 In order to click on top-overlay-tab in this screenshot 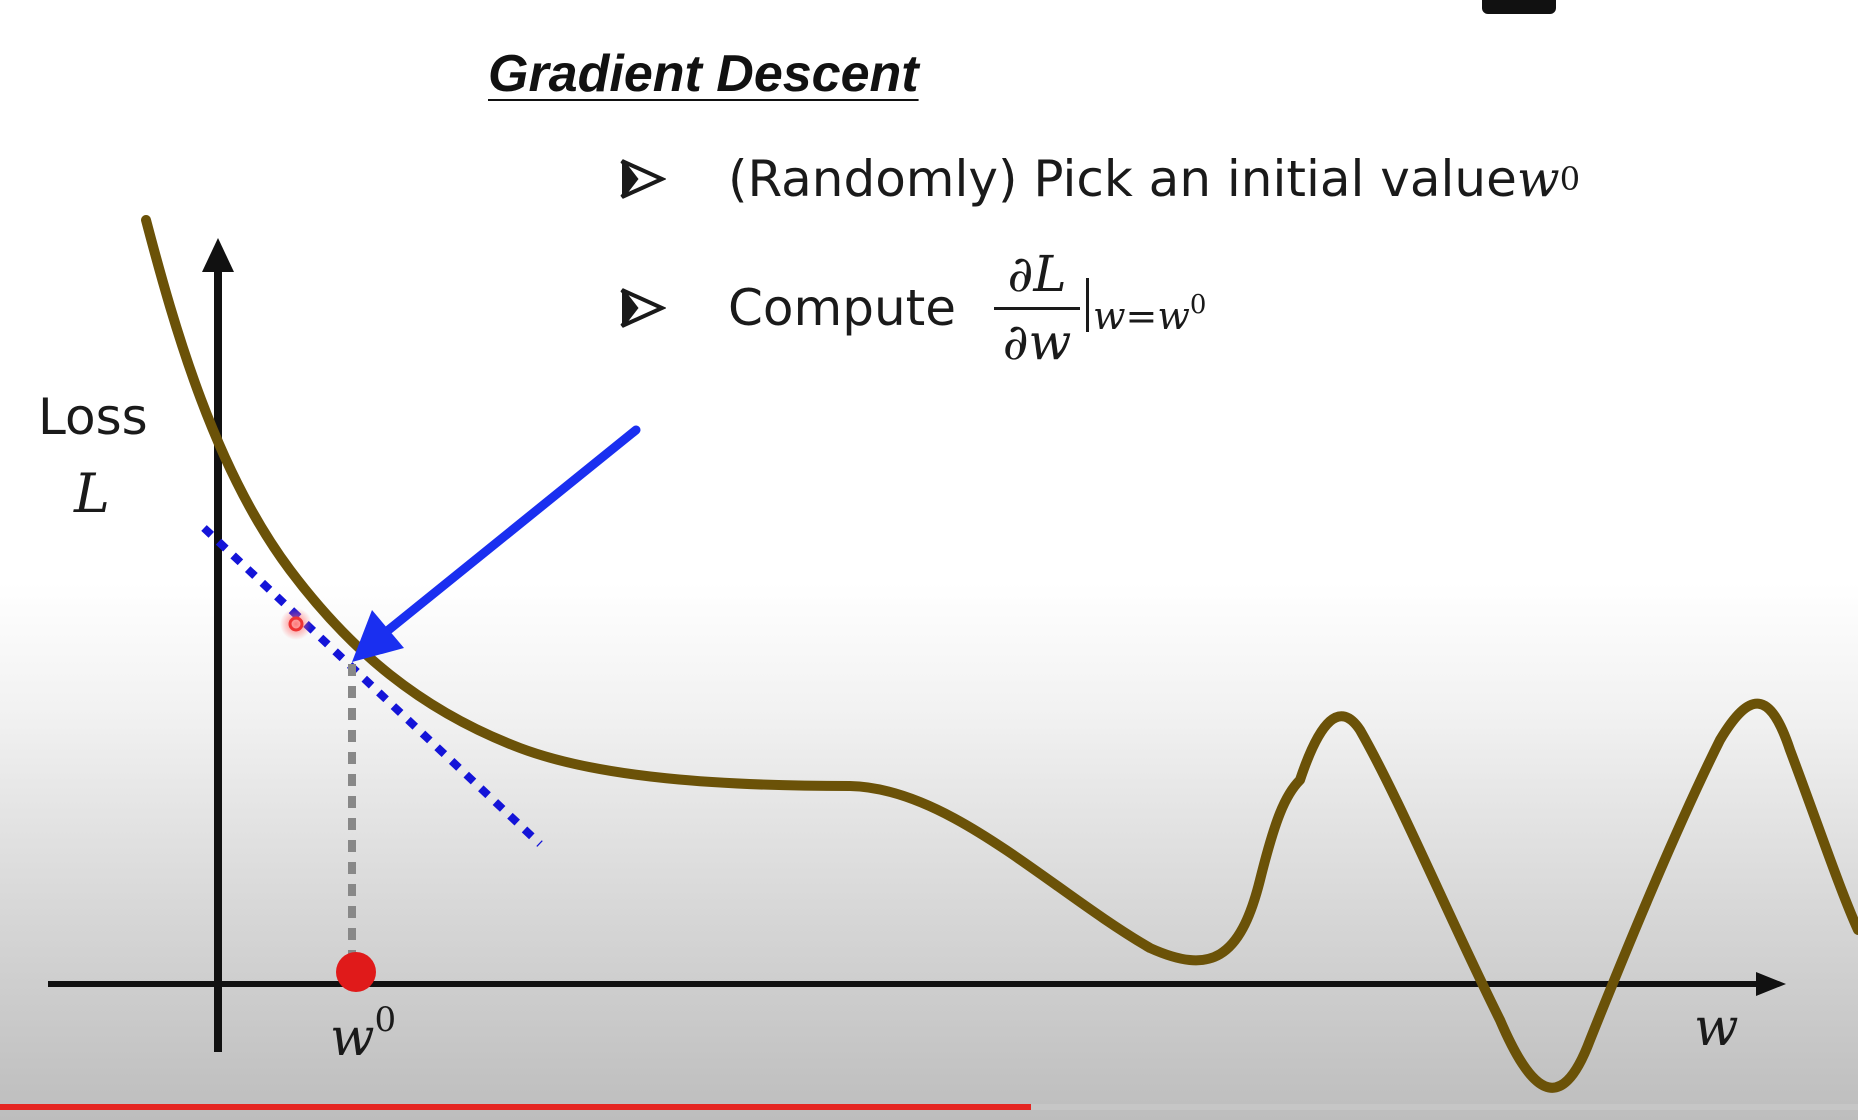, I will do `click(1519, 7)`.